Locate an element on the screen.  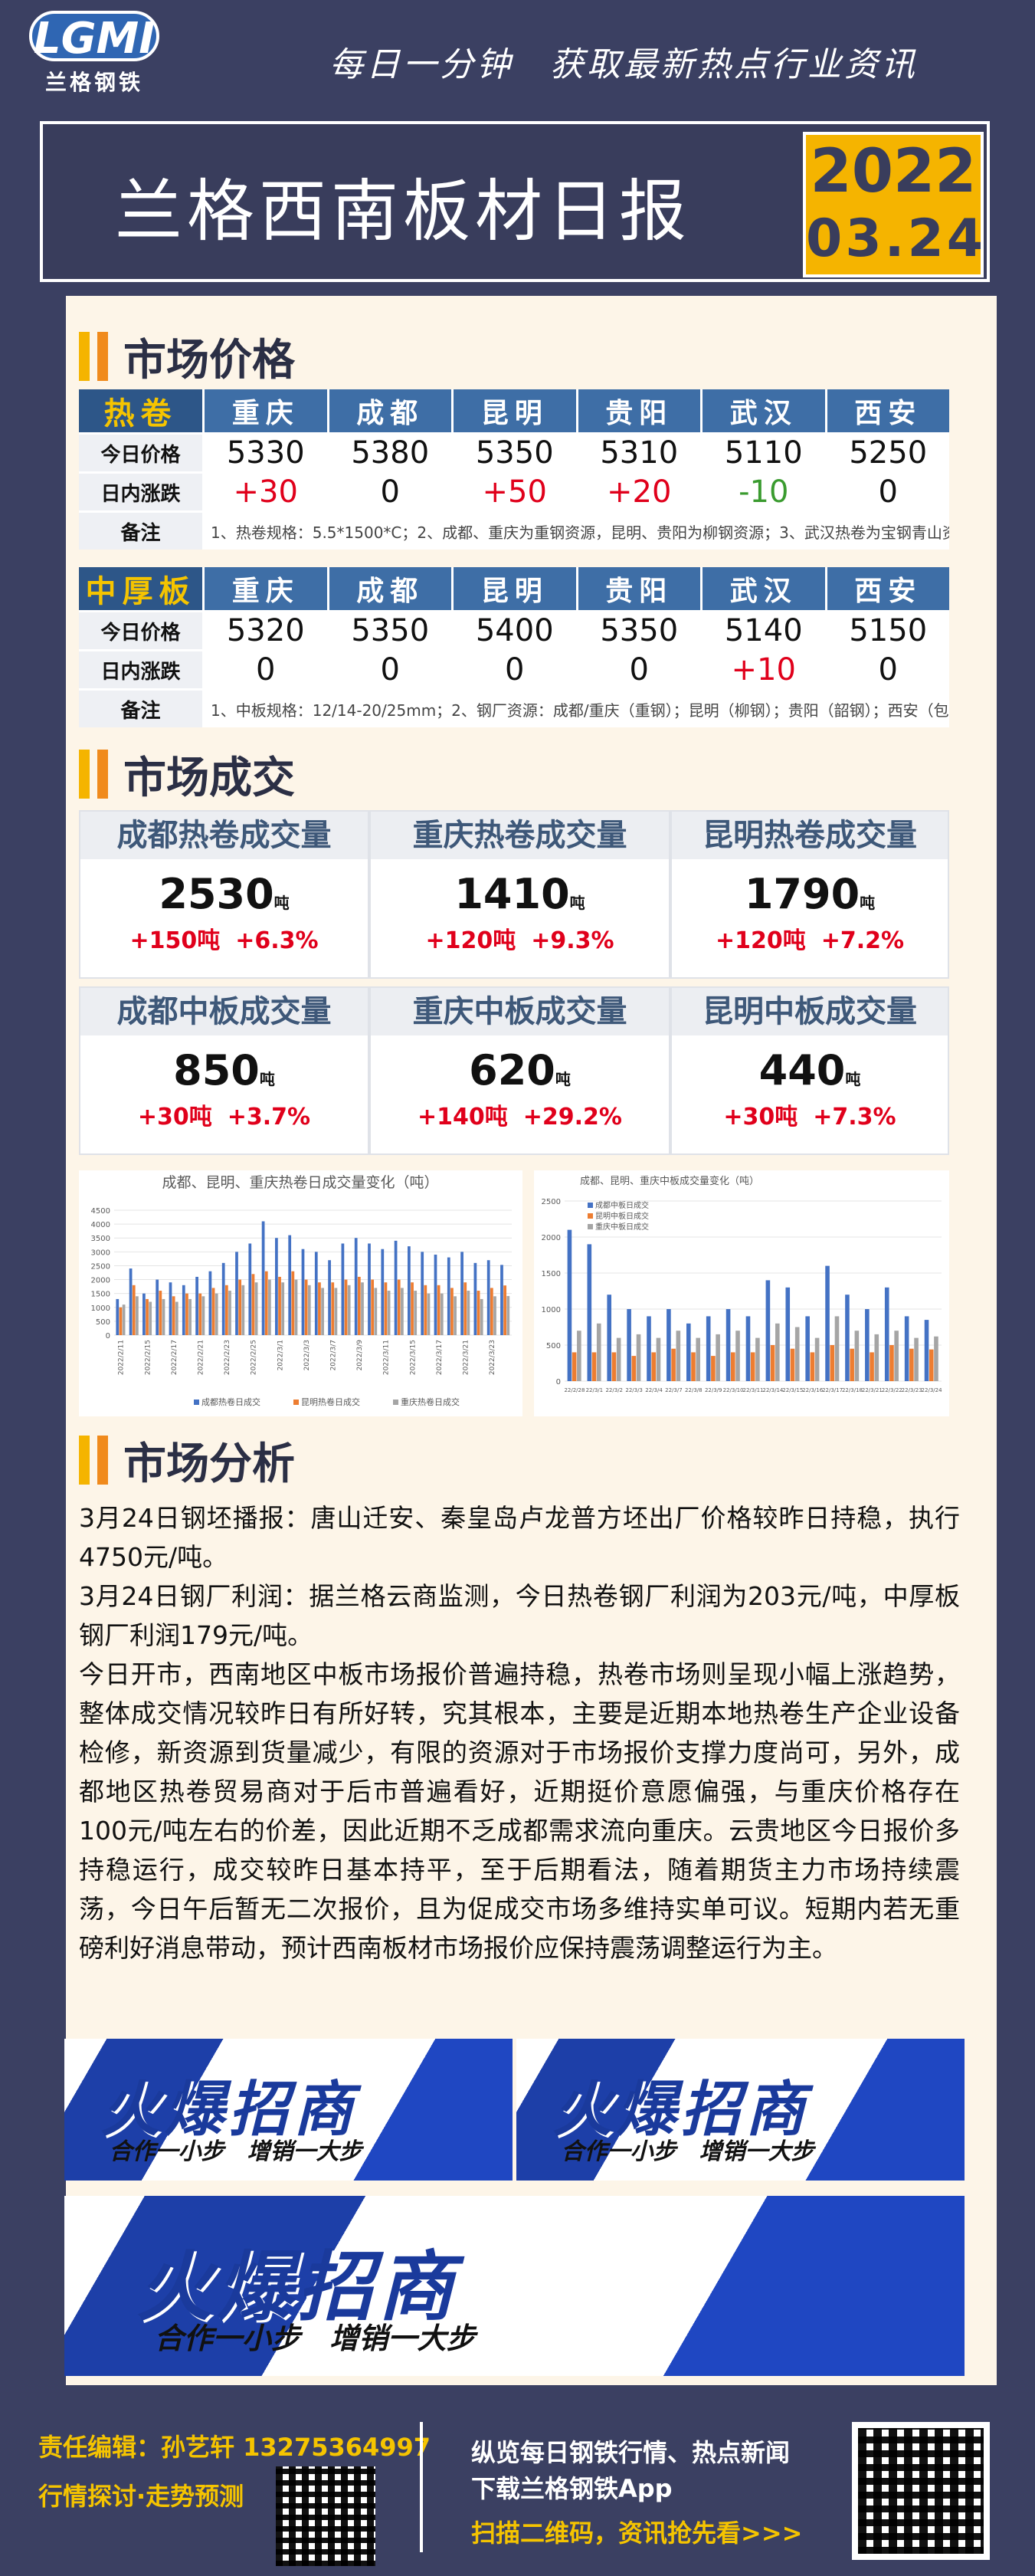
y-tick-label: 1000 is located at coordinates (551, 1310).